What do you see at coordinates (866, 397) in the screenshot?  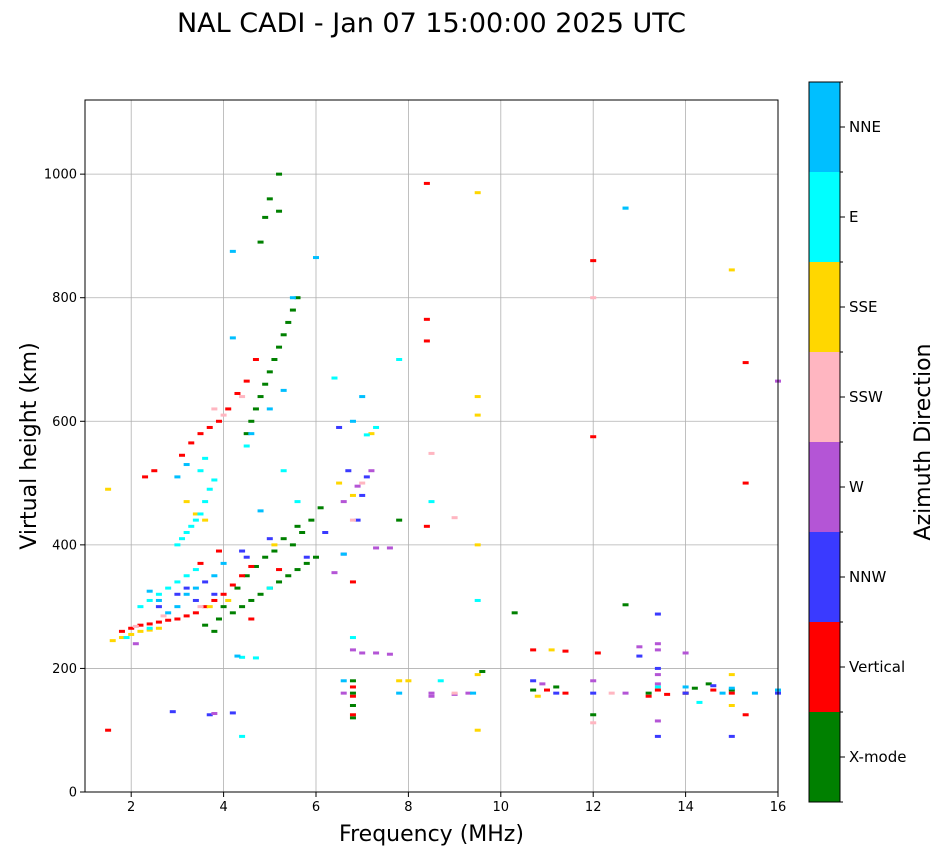 I see `colorbar-label: SSW` at bounding box center [866, 397].